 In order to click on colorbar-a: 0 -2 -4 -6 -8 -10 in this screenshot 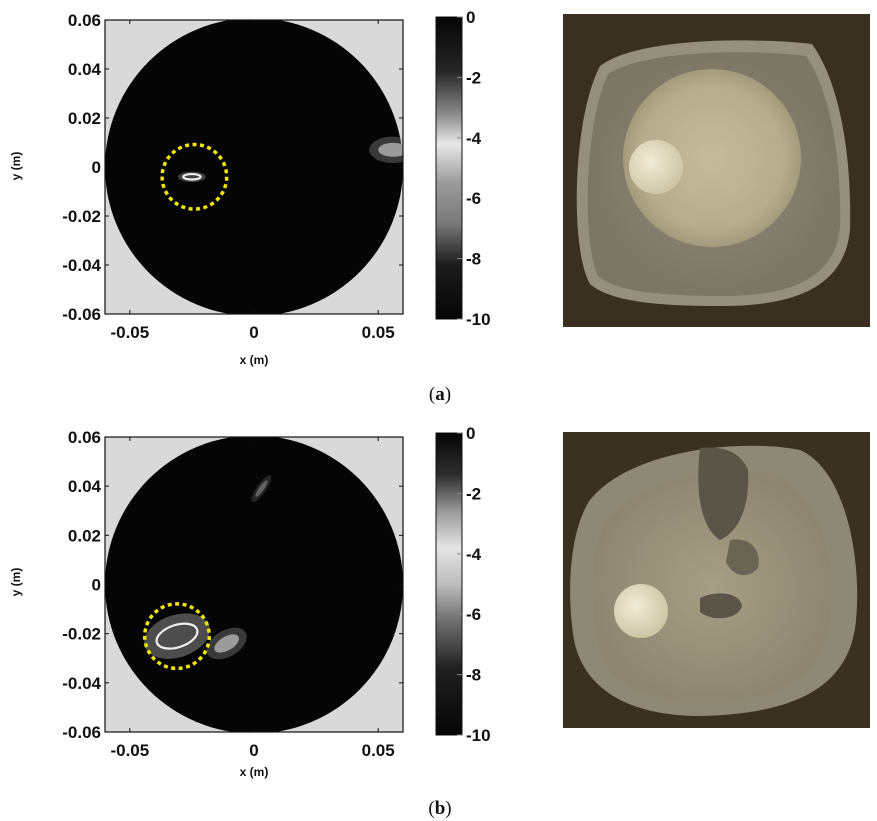, I will do `click(463, 168)`.